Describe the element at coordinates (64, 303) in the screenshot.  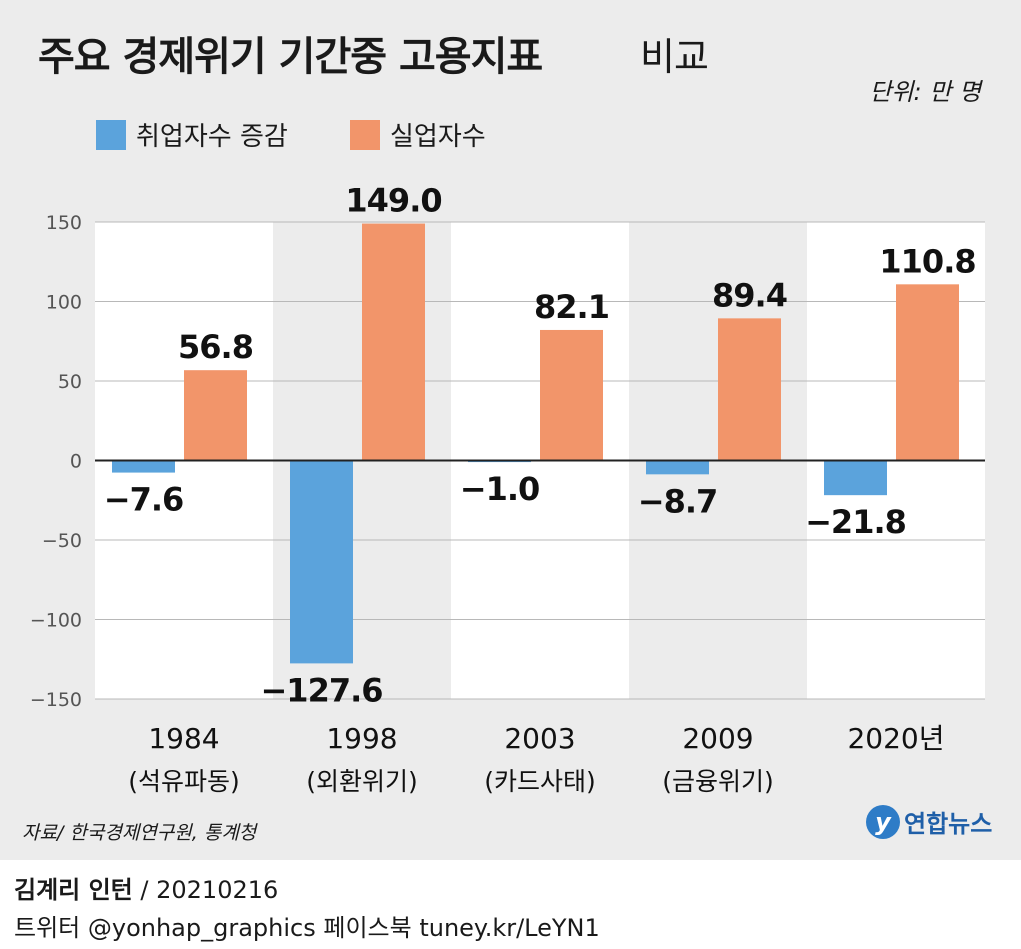
I see `y-tick-label: 100` at that location.